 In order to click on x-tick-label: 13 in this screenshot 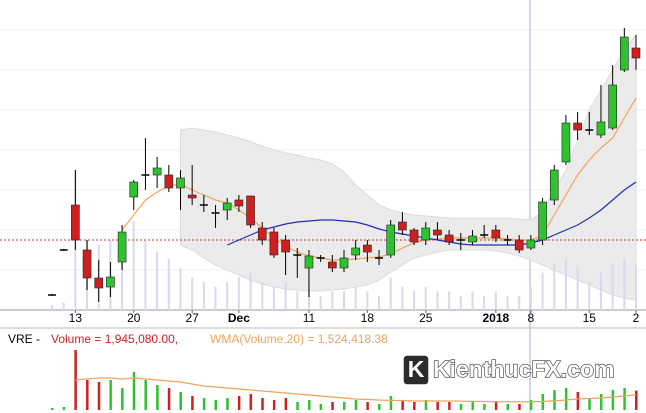, I will do `click(76, 318)`.